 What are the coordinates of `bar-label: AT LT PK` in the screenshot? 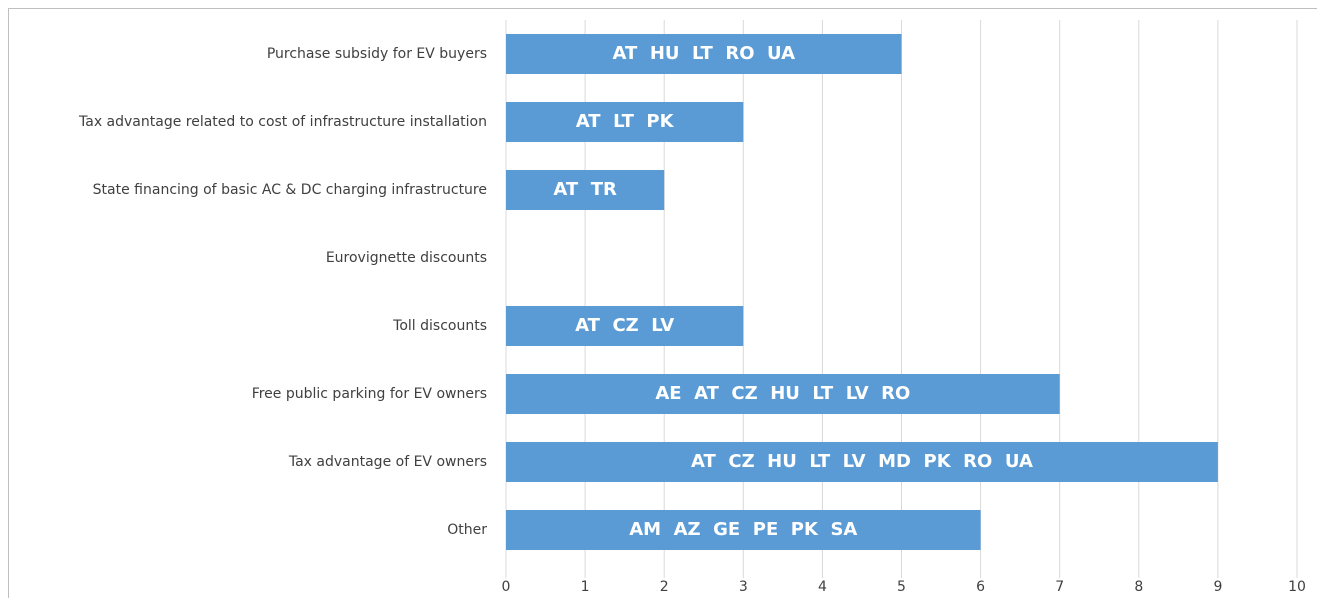 It's located at (625, 121).